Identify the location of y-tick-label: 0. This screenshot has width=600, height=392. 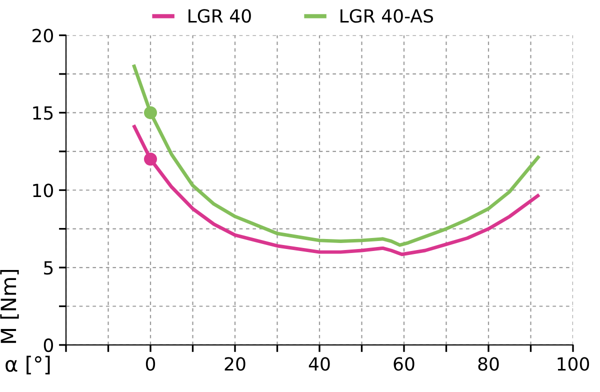
(48, 345).